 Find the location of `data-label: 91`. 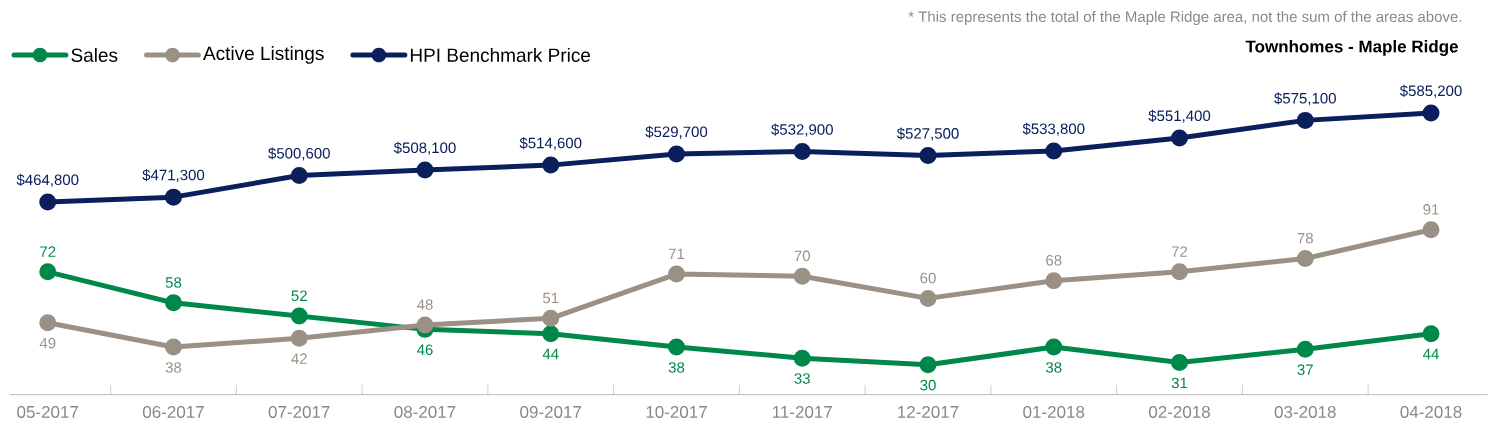

data-label: 91 is located at coordinates (1431, 209).